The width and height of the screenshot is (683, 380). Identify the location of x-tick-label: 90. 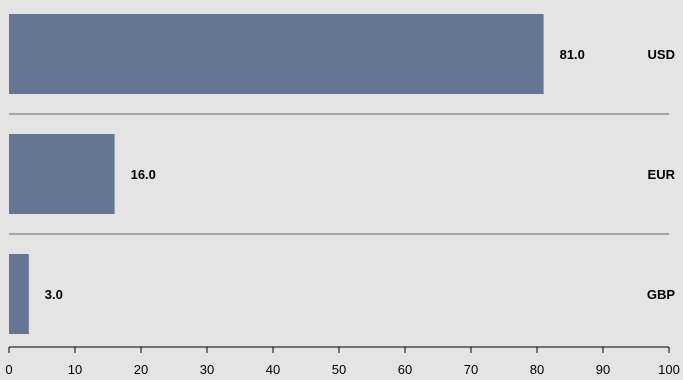
(603, 369).